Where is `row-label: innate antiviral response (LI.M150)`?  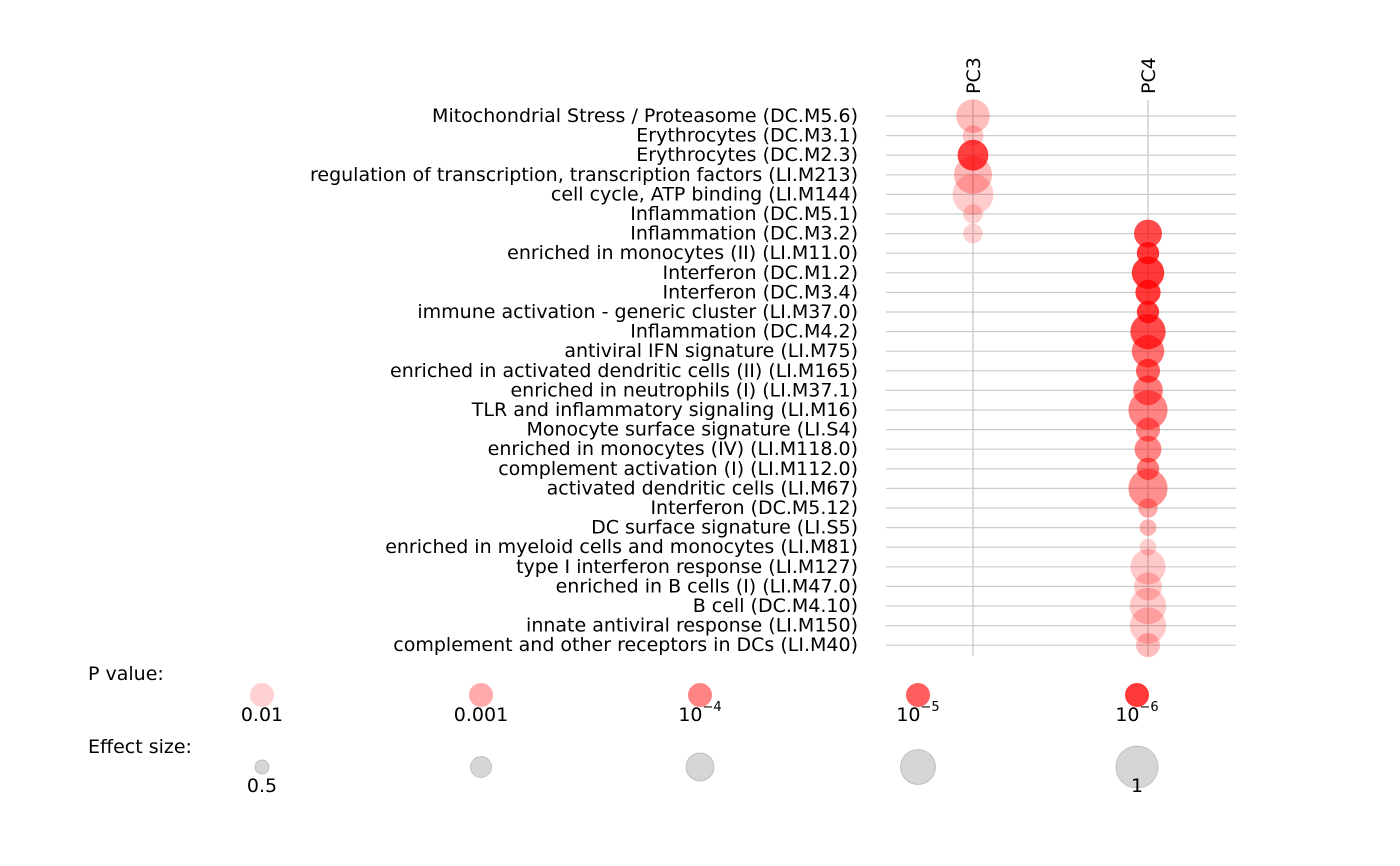 row-label: innate antiviral response (LI.M150) is located at coordinates (692, 626).